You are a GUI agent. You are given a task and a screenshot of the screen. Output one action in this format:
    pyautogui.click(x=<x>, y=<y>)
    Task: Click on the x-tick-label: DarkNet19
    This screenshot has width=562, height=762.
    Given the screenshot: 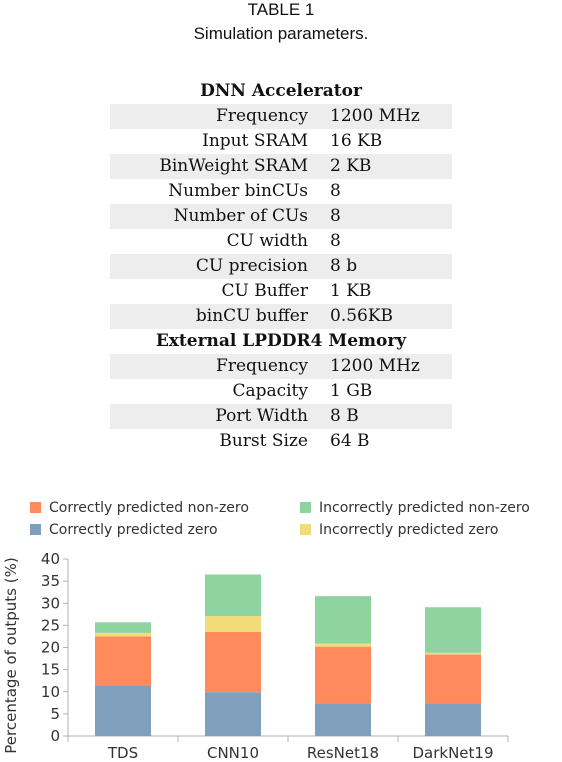 What is the action you would take?
    pyautogui.click(x=452, y=753)
    